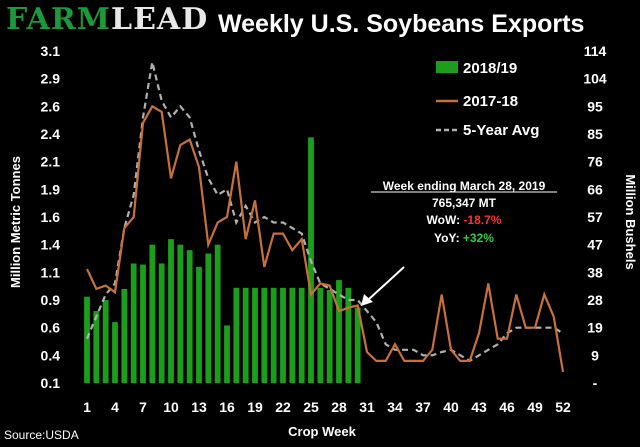 This screenshot has height=447, width=640. I want to click on y2-tick-label: -, so click(595, 383).